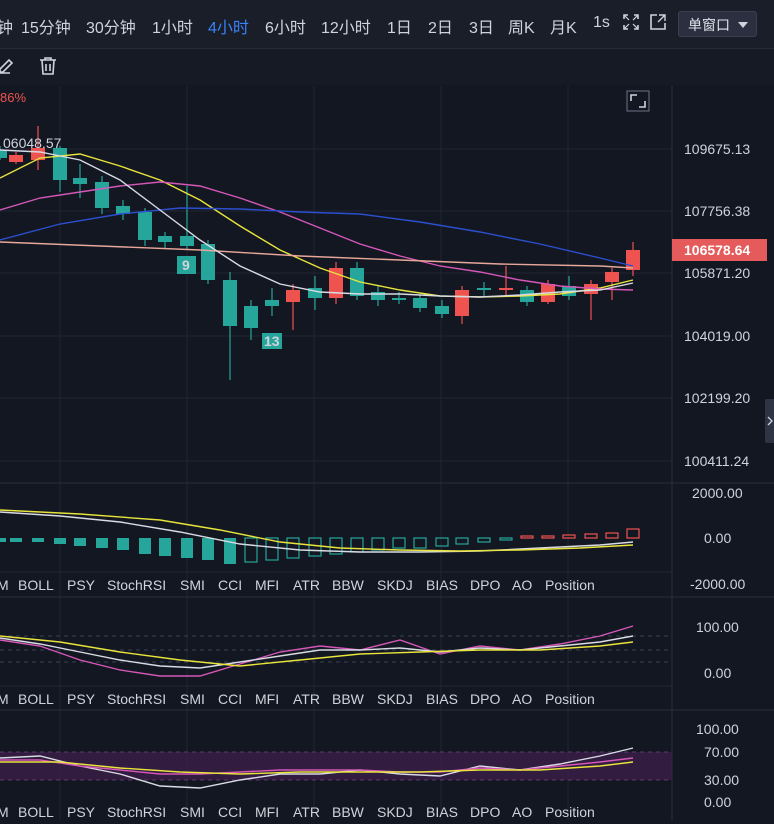 Image resolution: width=774 pixels, height=824 pixels. I want to click on interval-12h-tab: 12小时, so click(346, 28).